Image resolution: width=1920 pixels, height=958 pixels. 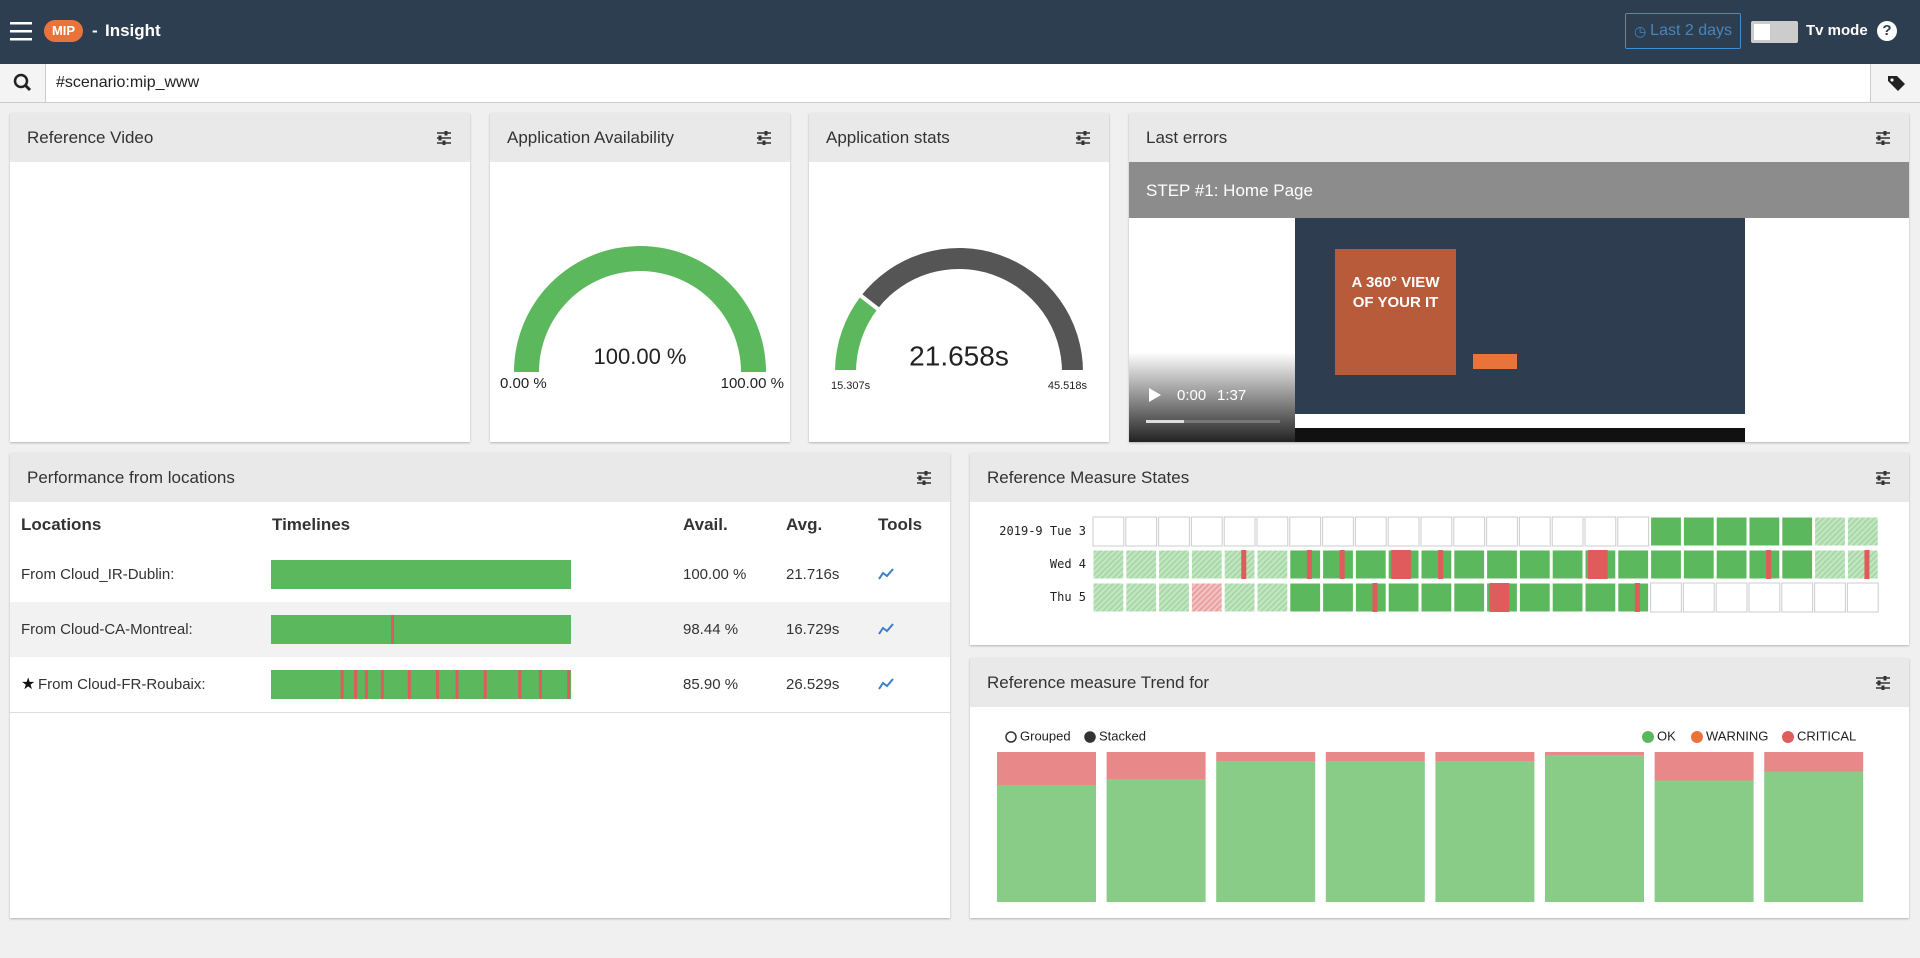 I want to click on hero-headline: A 360° VIEW OF YOUR IT, so click(x=1395, y=292).